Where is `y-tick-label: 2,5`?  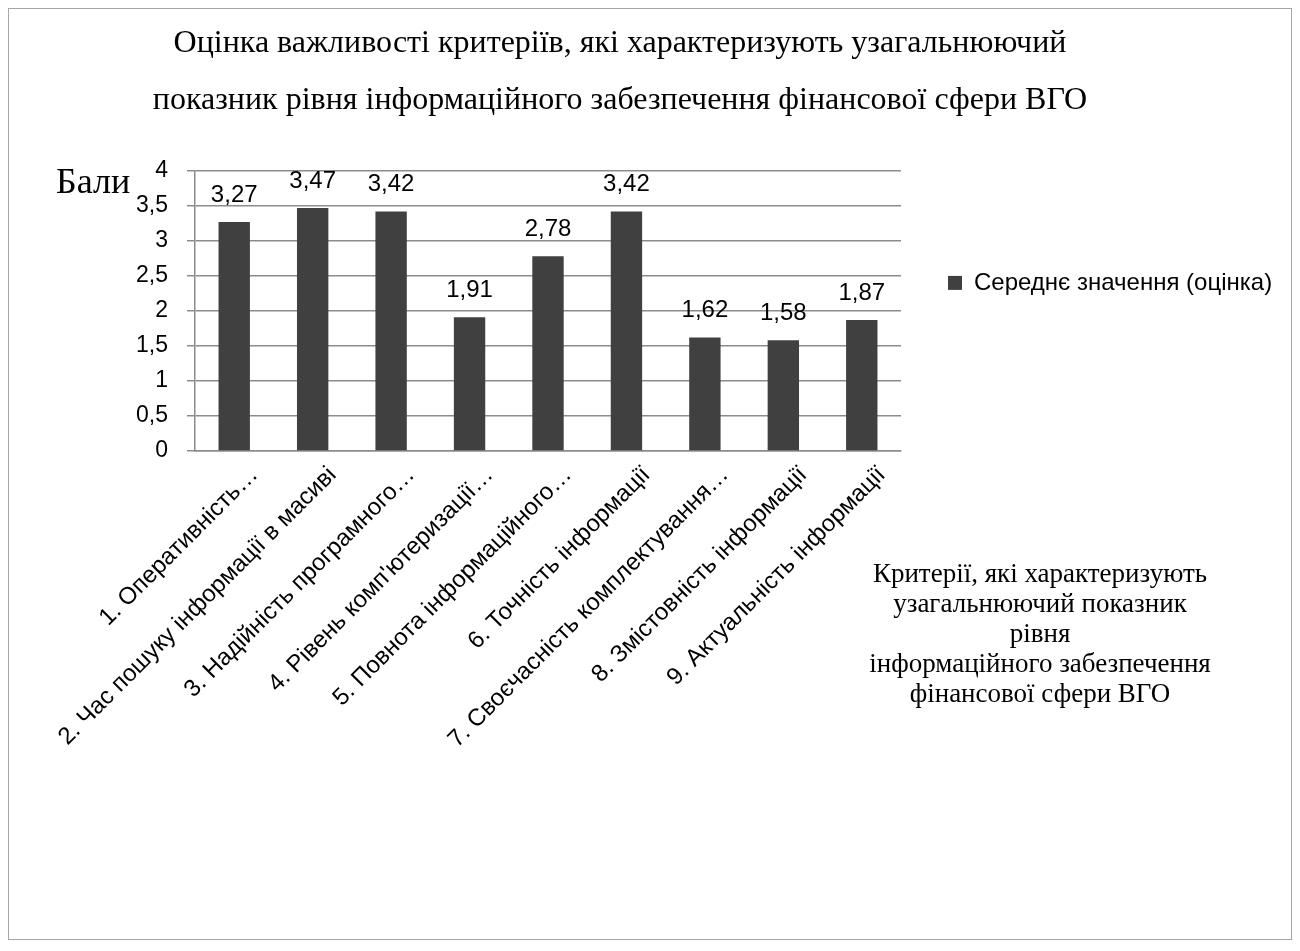
y-tick-label: 2,5 is located at coordinates (152, 274).